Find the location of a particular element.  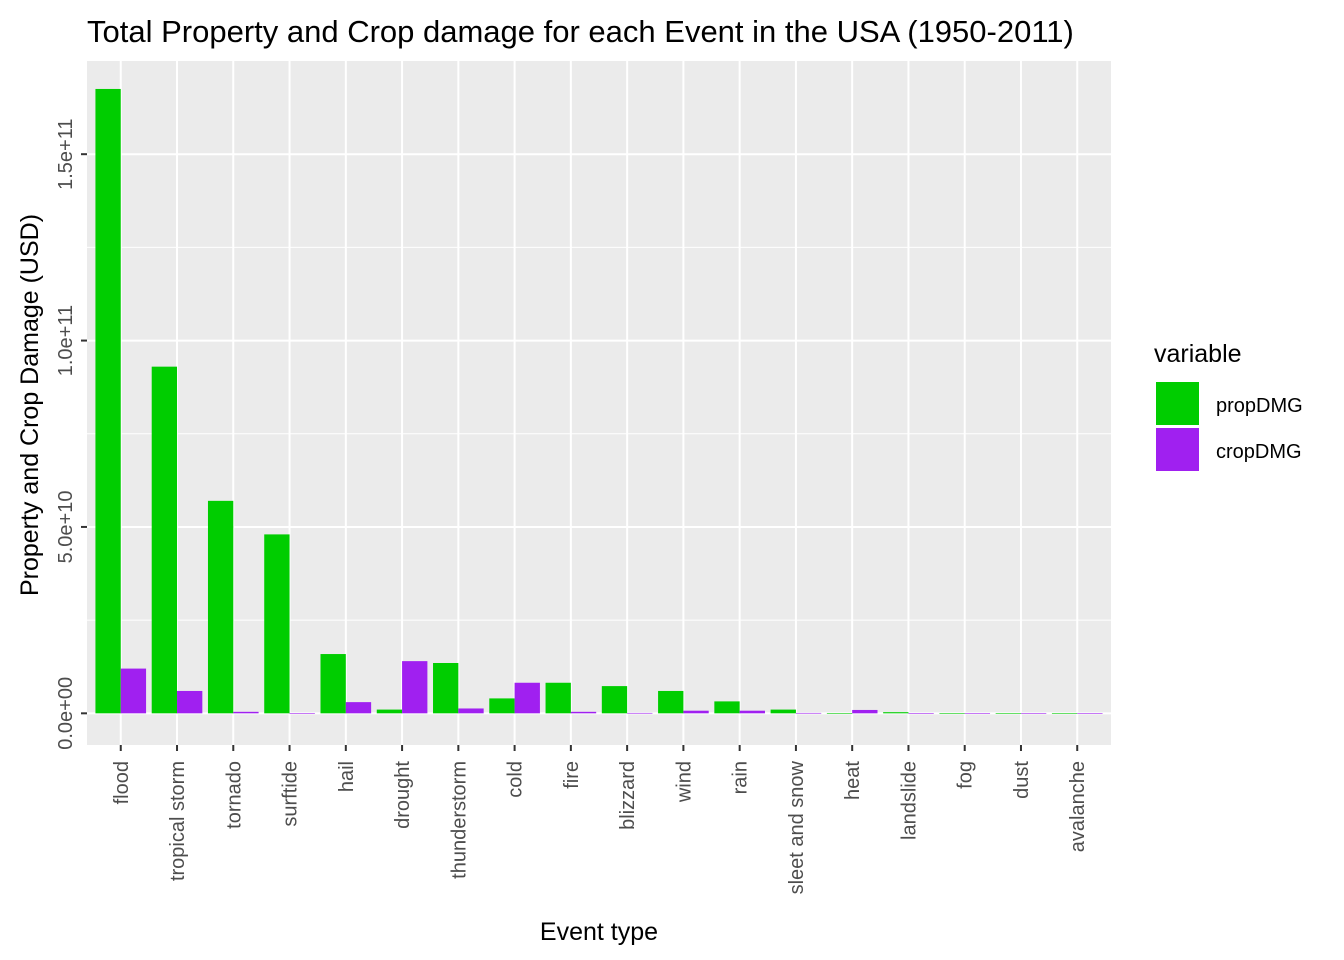

bar-propdmg-hail is located at coordinates (333, 684).